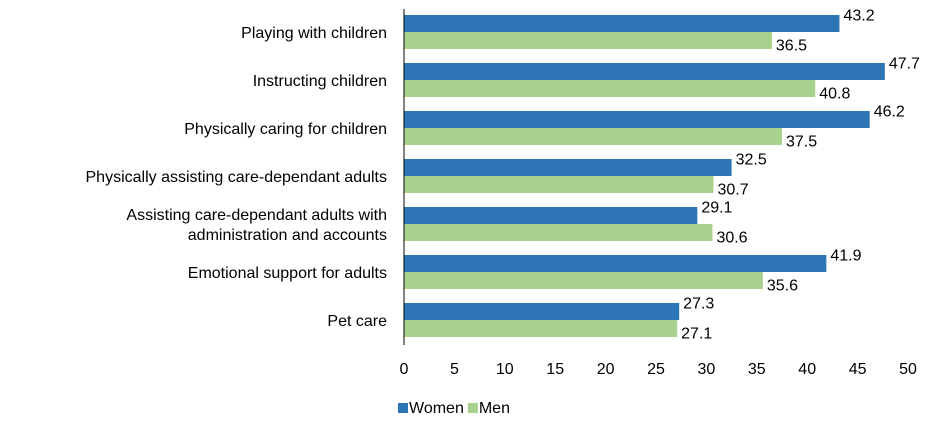  I want to click on data-label-women-6: 27.3, so click(698, 304).